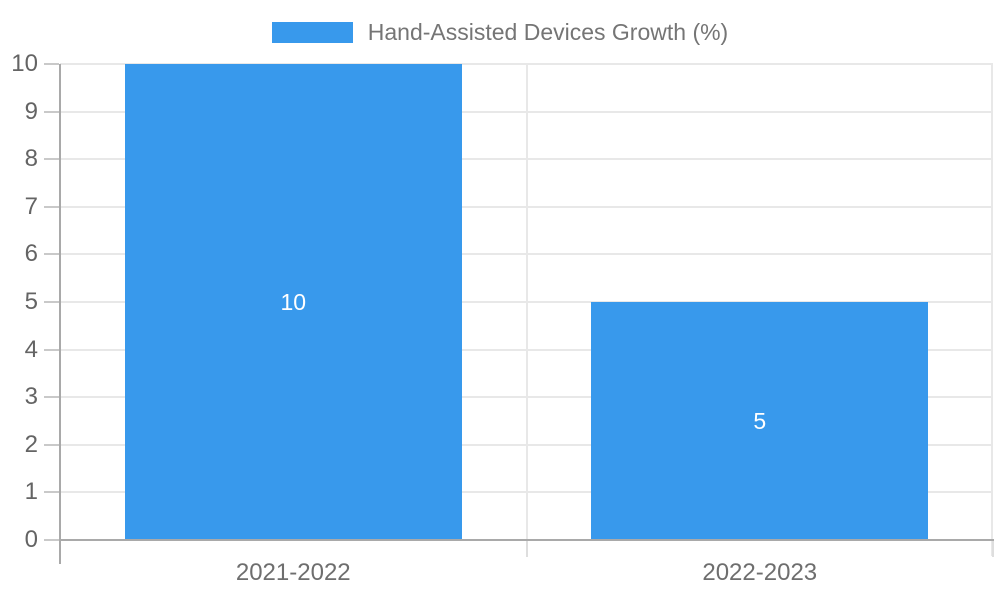 The image size is (1000, 600). What do you see at coordinates (31, 397) in the screenshot?
I see `y-tick-label: 3` at bounding box center [31, 397].